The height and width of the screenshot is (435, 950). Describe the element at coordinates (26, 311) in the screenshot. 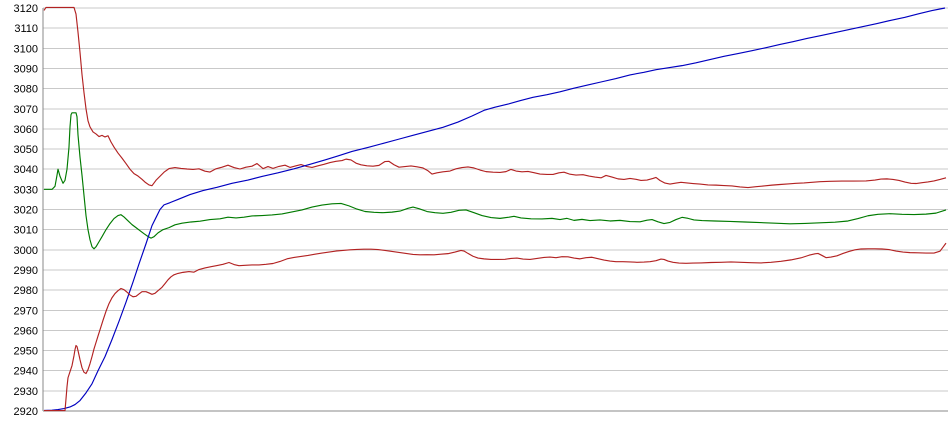

I see `y-axis-label: 2970` at that location.